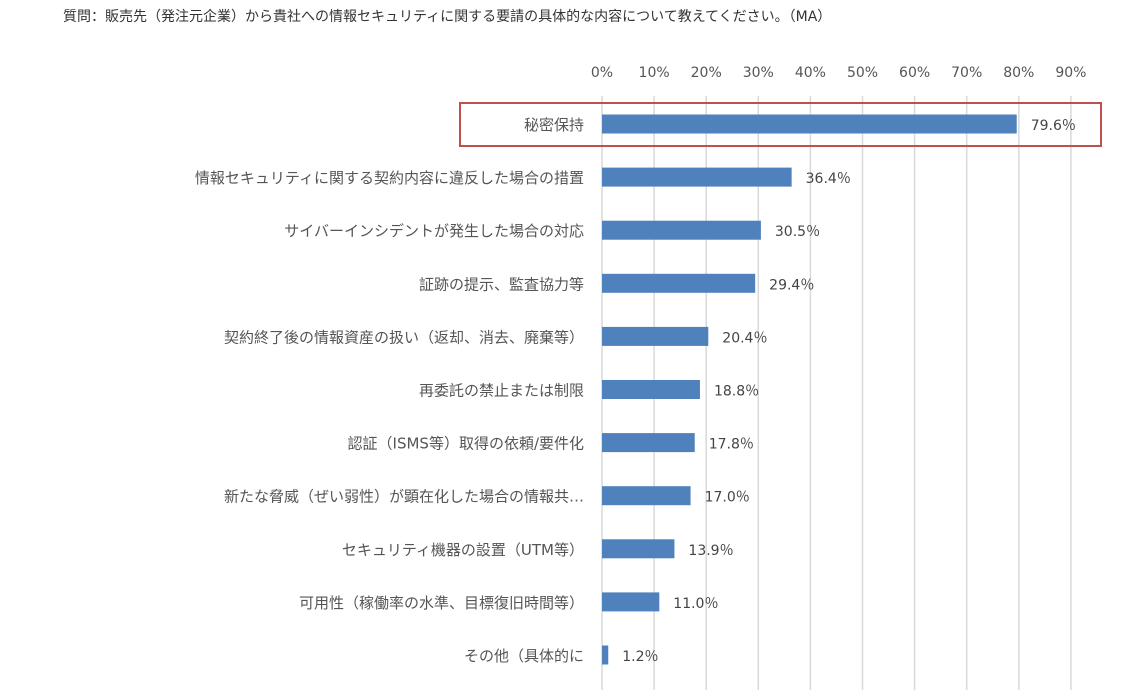  I want to click on category-label-10: その他（具体的に, so click(524, 656).